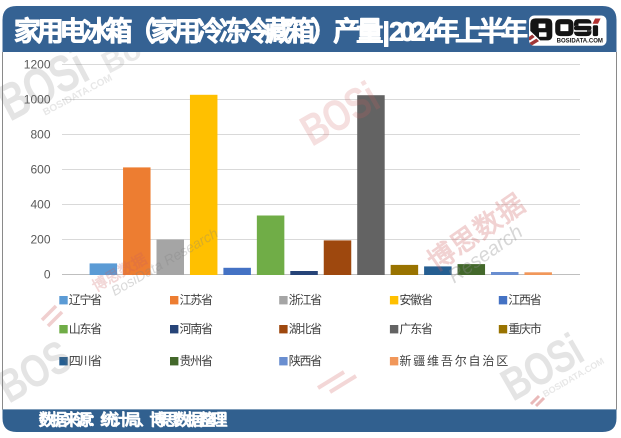 This screenshot has width=621, height=438. I want to click on svg-text: 1000, so click(37, 100).